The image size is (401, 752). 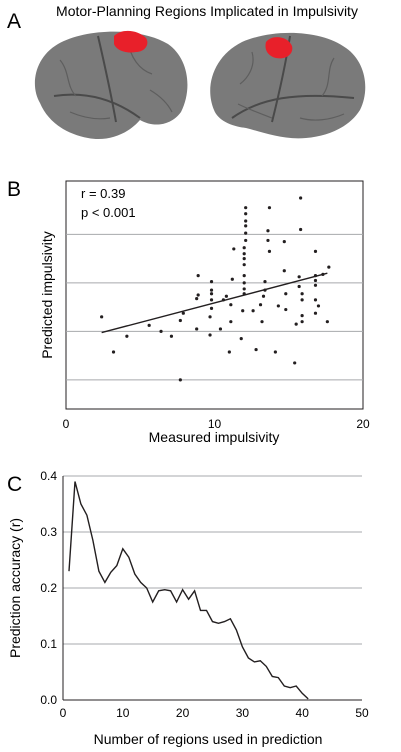 I want to click on scatter-x-label: Measured impulsivity, so click(x=214, y=437).